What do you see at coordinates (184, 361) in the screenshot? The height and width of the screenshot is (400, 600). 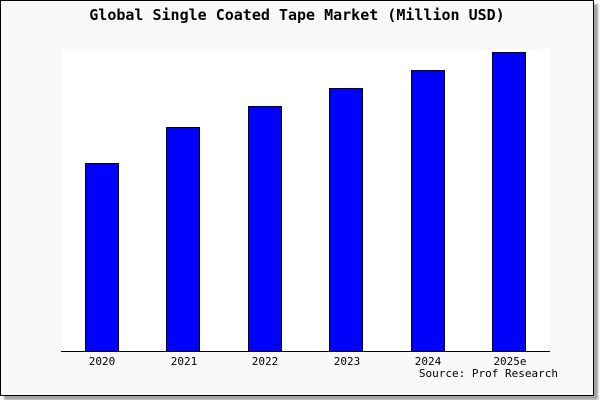 I see `x-tick-label-2021: 2021` at bounding box center [184, 361].